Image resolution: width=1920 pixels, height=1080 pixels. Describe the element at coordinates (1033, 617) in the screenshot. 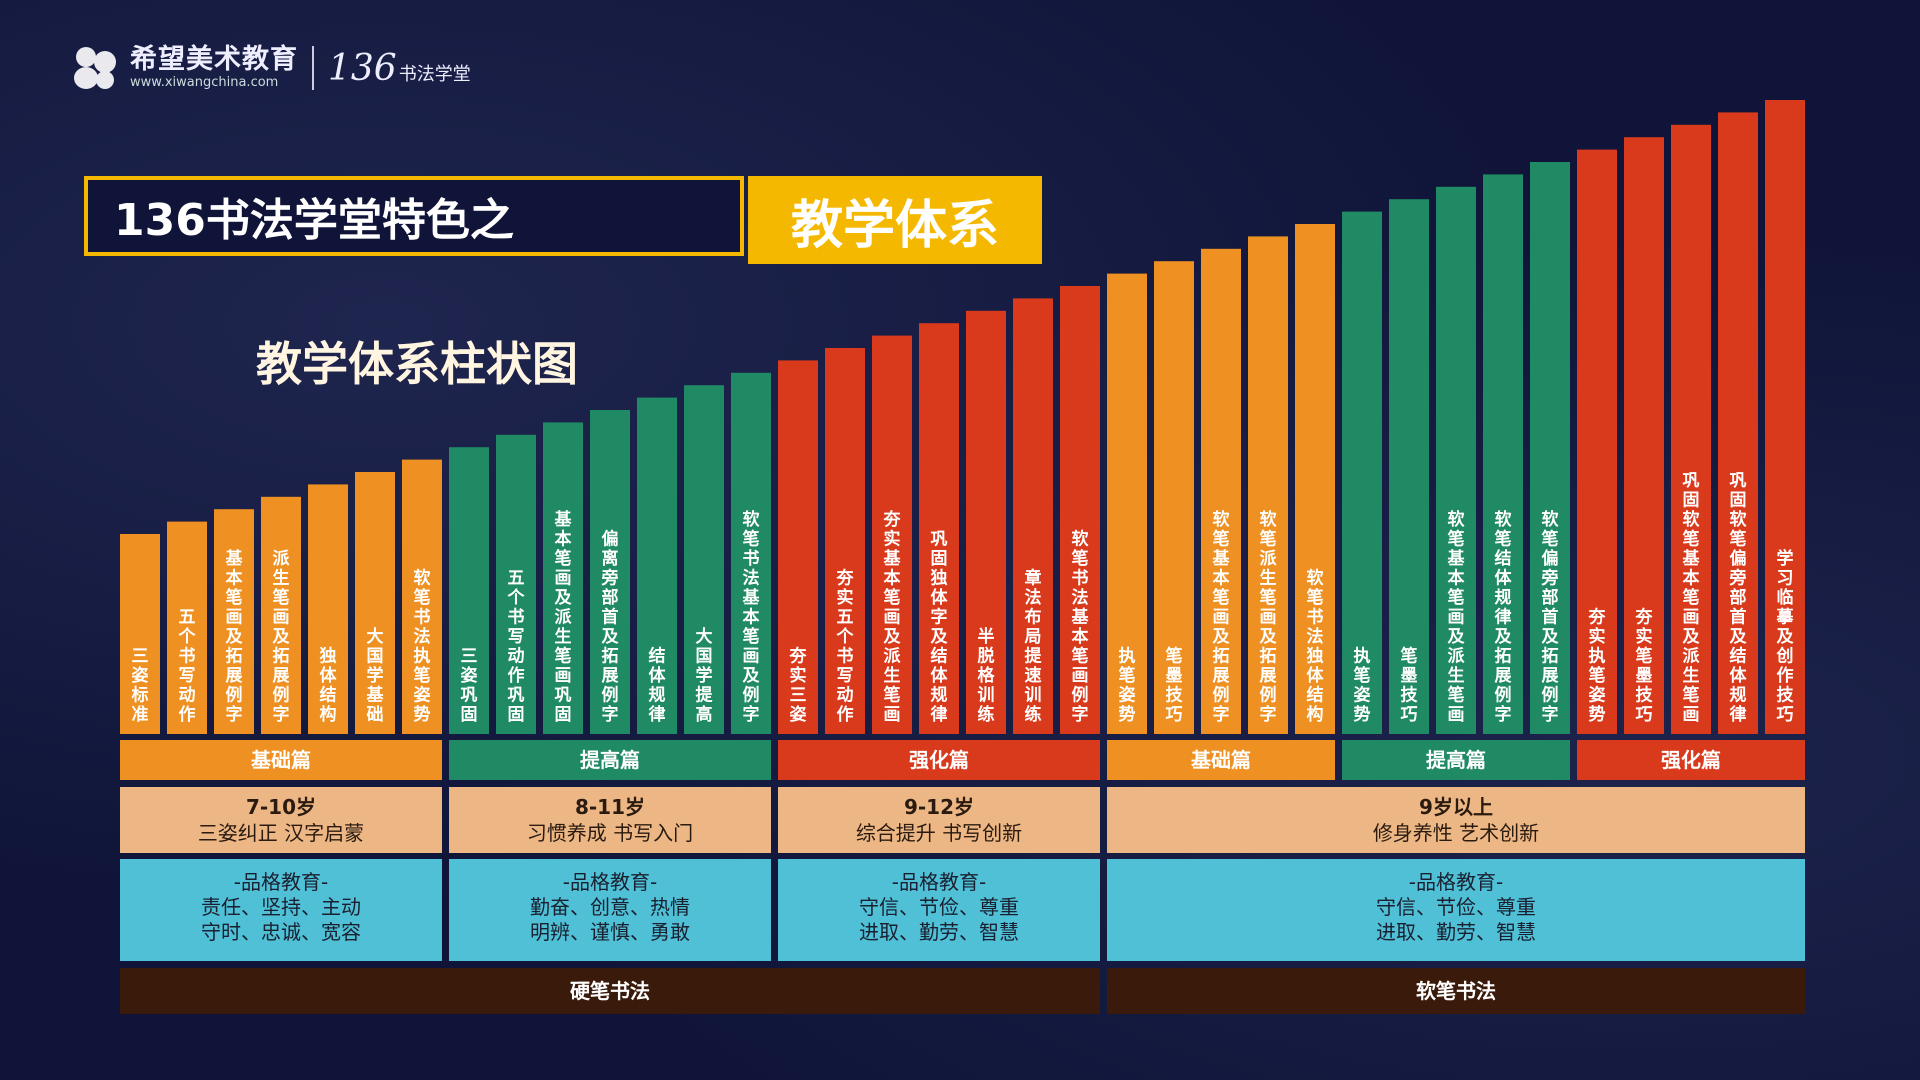

I see `bar-label-char: 布` at that location.